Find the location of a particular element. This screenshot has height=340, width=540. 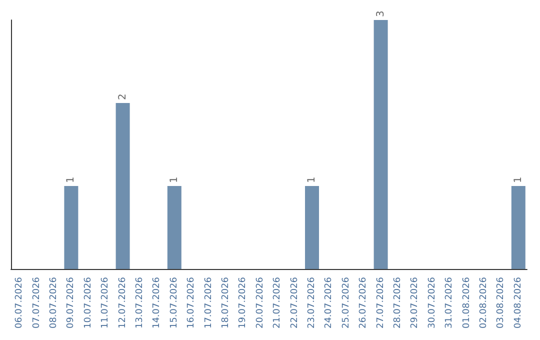

x-tick-label: 13.07.2026 is located at coordinates (140, 302).